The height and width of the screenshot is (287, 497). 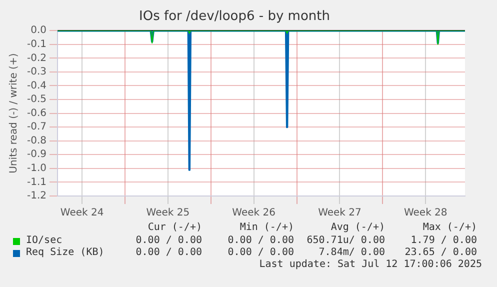 What do you see at coordinates (340, 213) in the screenshot?
I see `x-tick-label: Week 27` at bounding box center [340, 213].